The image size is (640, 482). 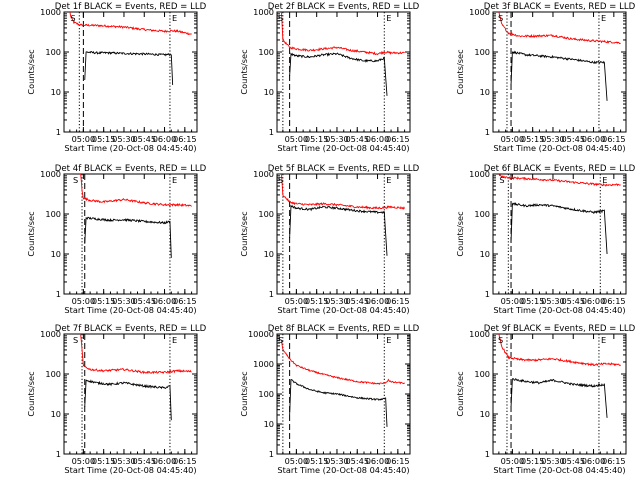 I want to click on chart-title: Det 9f BLACK = Events, RED = LLD, so click(x=560, y=329).